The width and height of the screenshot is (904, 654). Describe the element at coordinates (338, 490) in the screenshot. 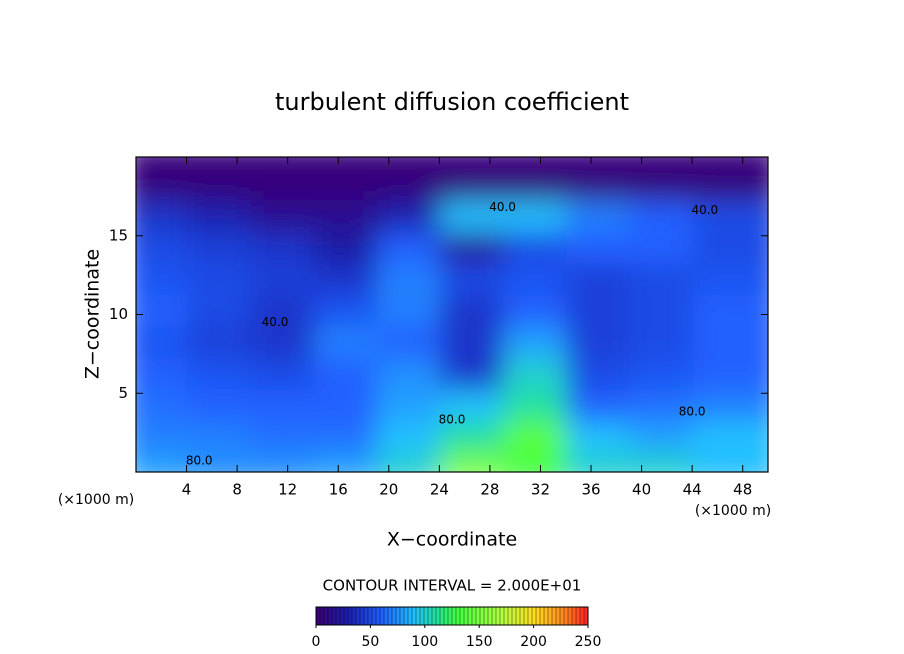

I see `x-tick-label: 16` at that location.